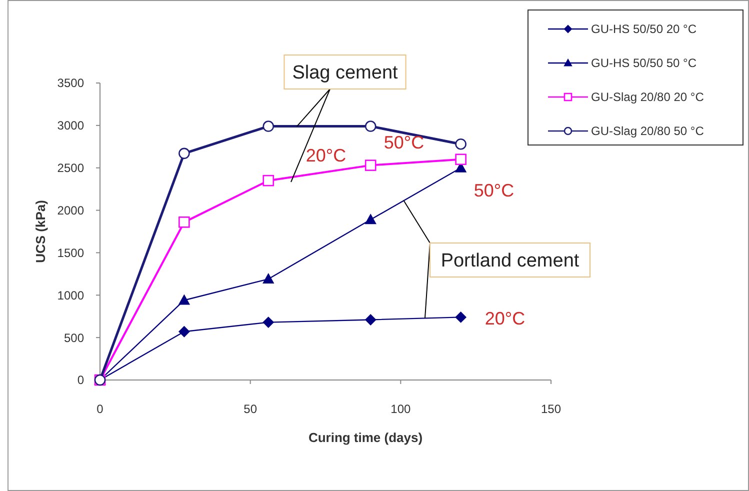 The height and width of the screenshot is (491, 749). Describe the element at coordinates (400, 409) in the screenshot. I see `x-tick-label: 100` at that location.